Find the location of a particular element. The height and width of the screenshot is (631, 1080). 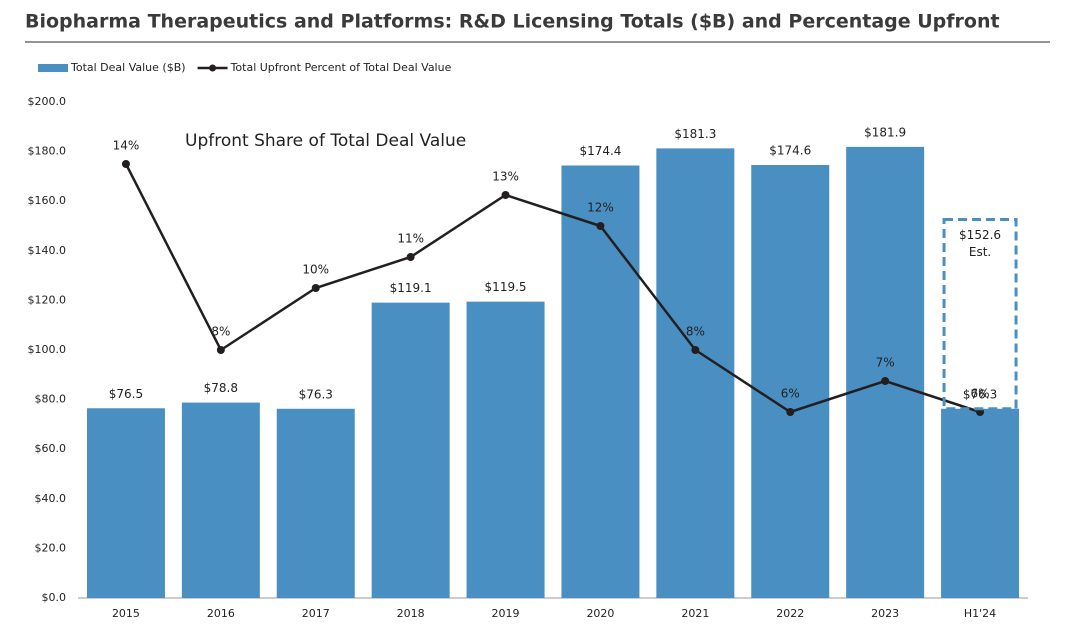

bar-value-label: $181.3 is located at coordinates (695, 134).